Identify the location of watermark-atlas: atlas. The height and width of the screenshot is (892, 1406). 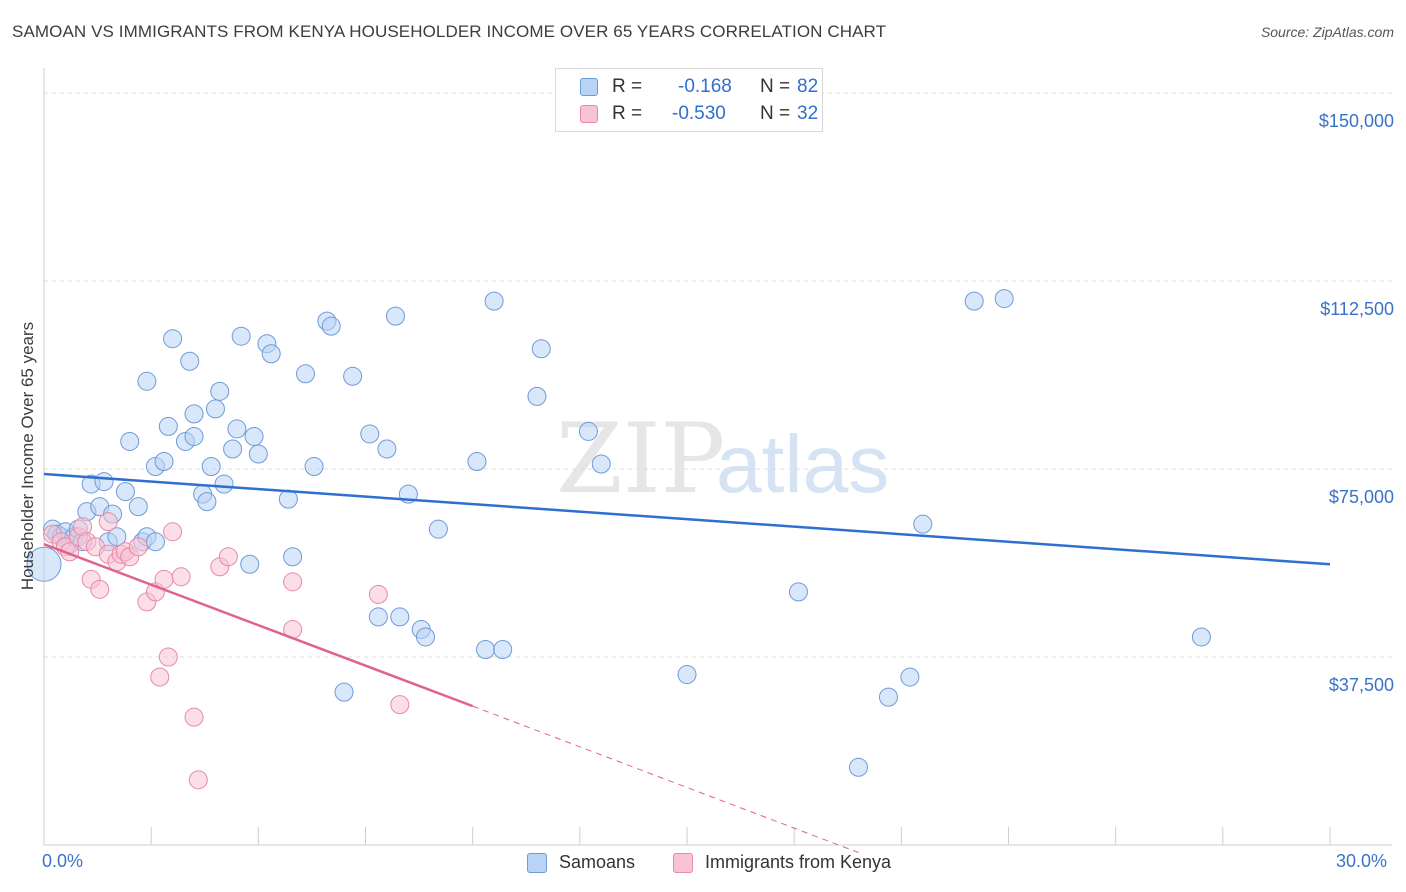
(802, 464).